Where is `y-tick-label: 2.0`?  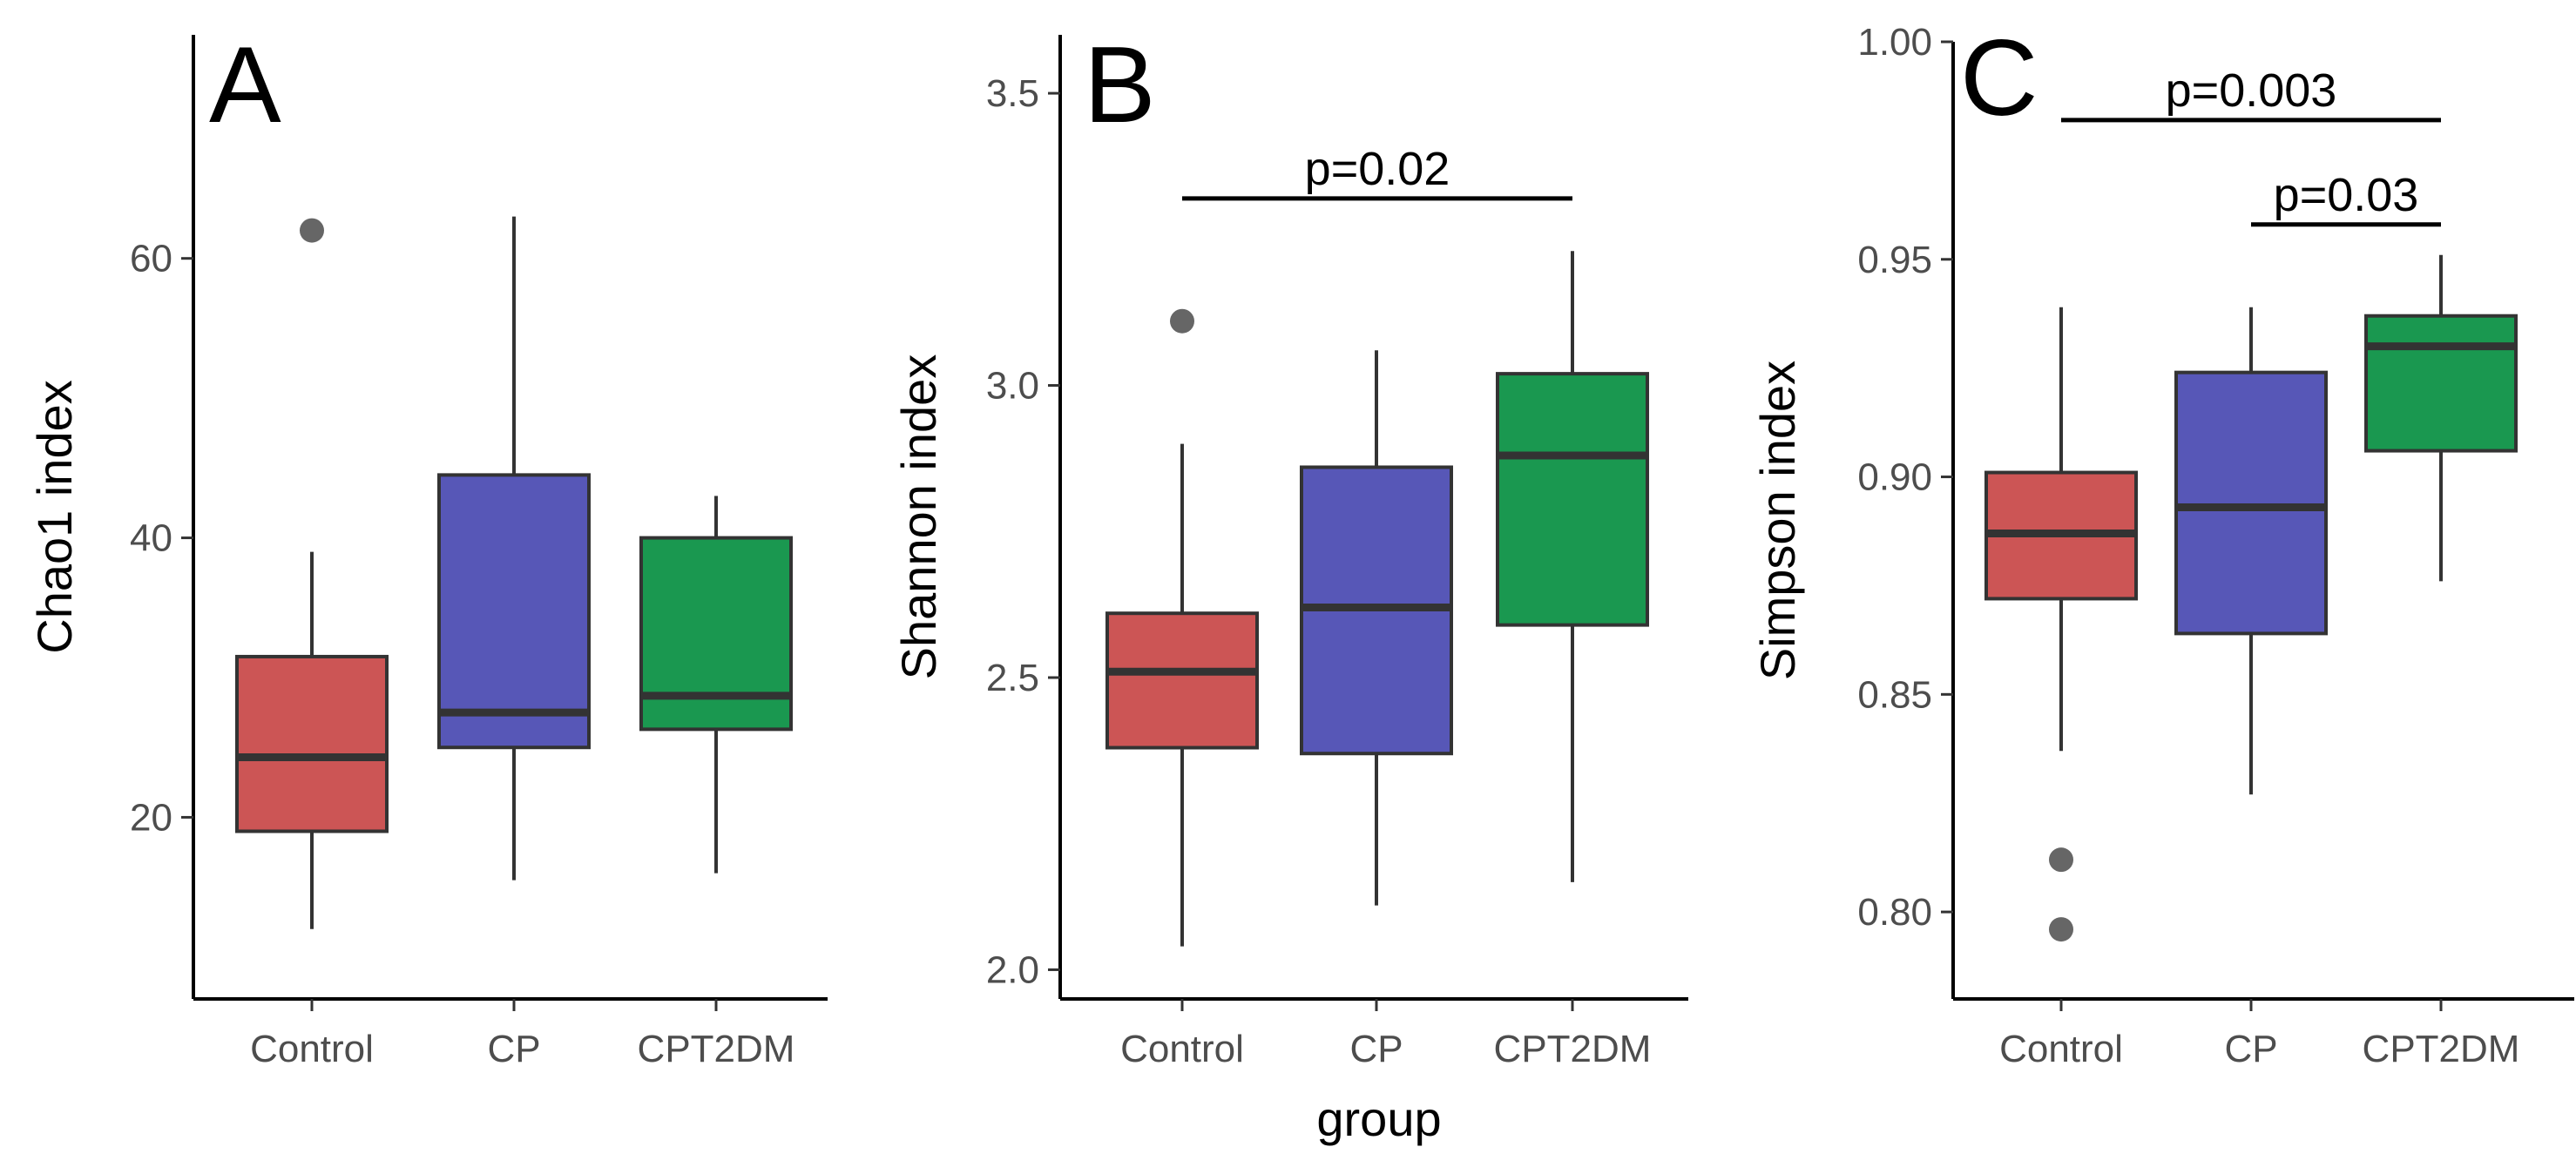
y-tick-label: 2.0 is located at coordinates (1012, 970).